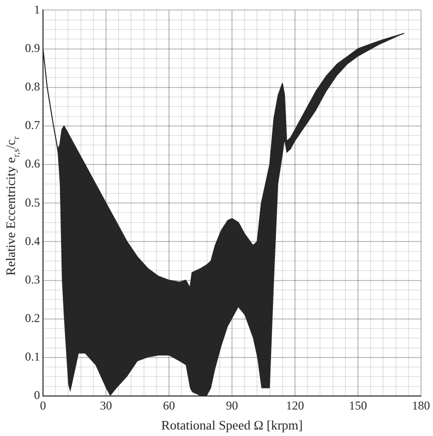  I want to click on y-tick-label: 0.8, so click(32, 87).